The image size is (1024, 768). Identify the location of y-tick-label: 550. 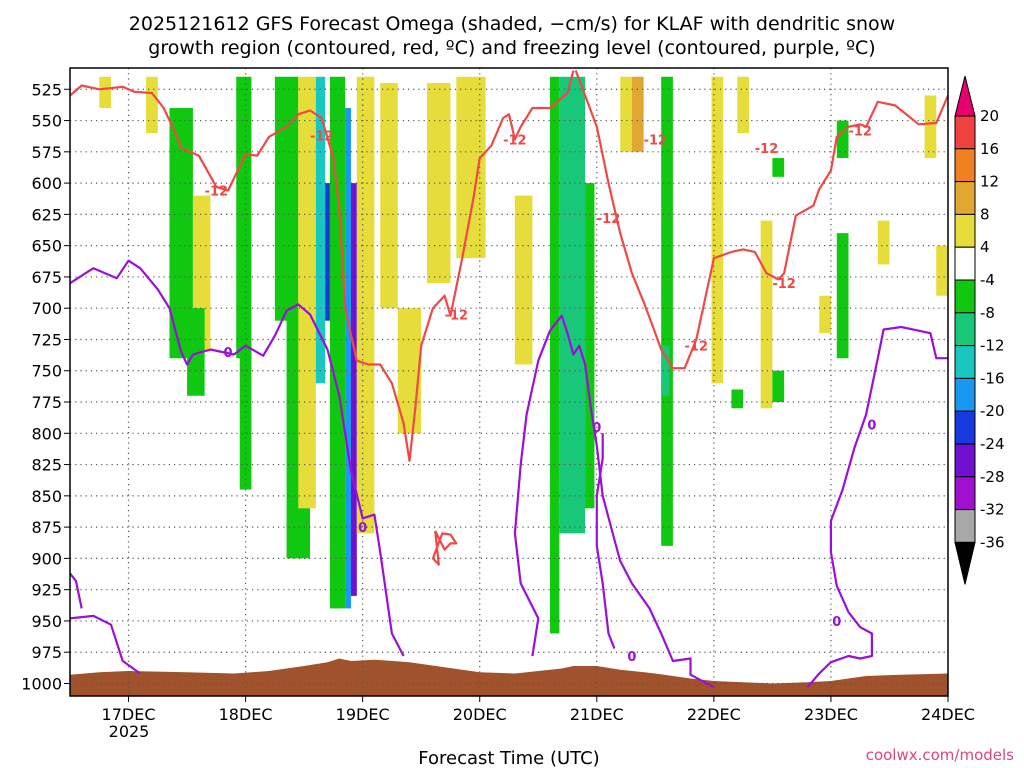
(46, 121).